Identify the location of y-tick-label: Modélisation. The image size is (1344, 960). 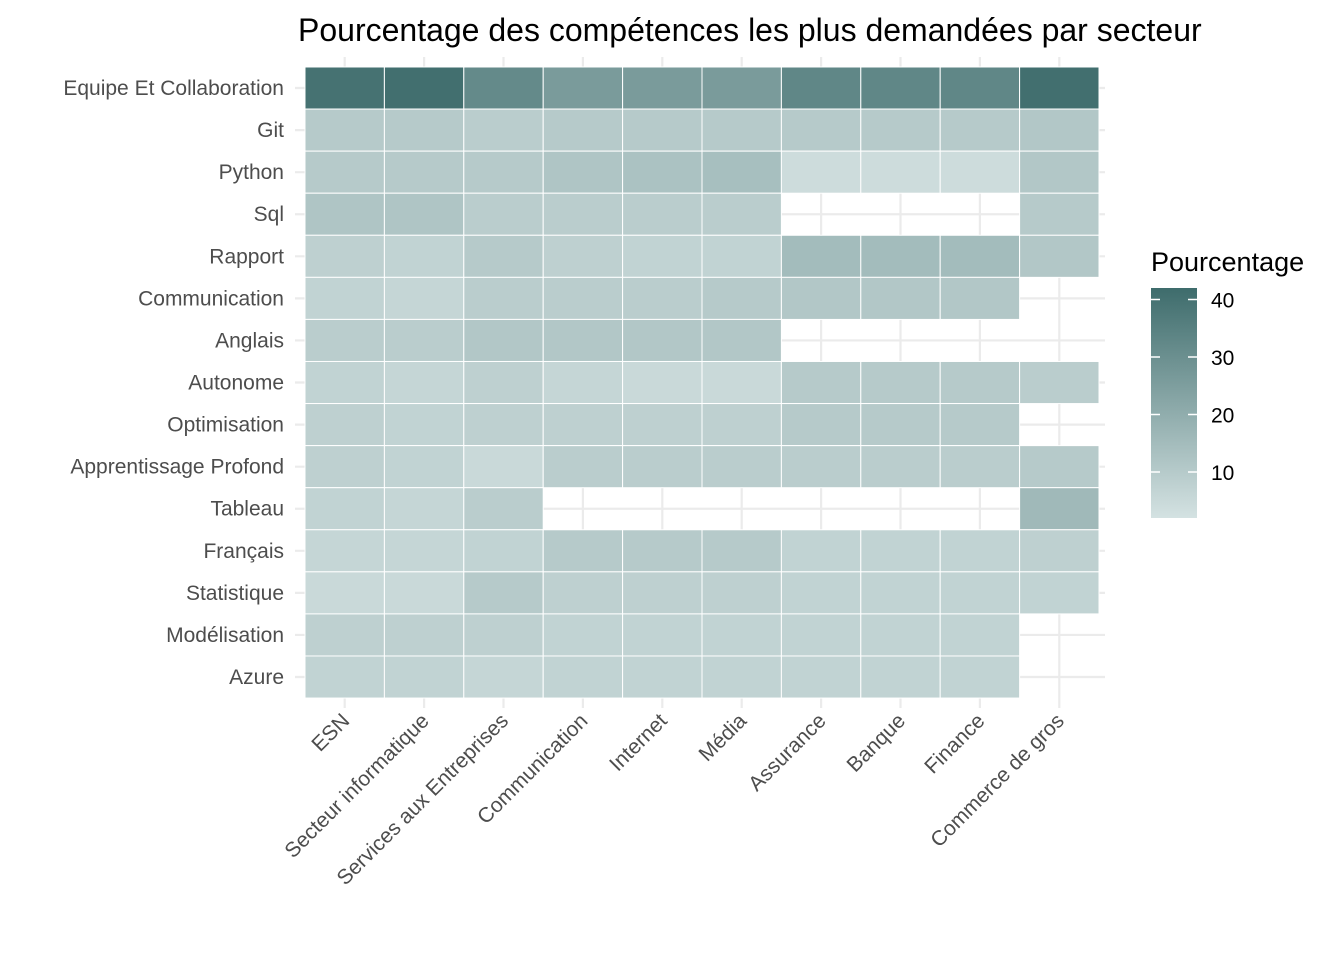
(225, 635).